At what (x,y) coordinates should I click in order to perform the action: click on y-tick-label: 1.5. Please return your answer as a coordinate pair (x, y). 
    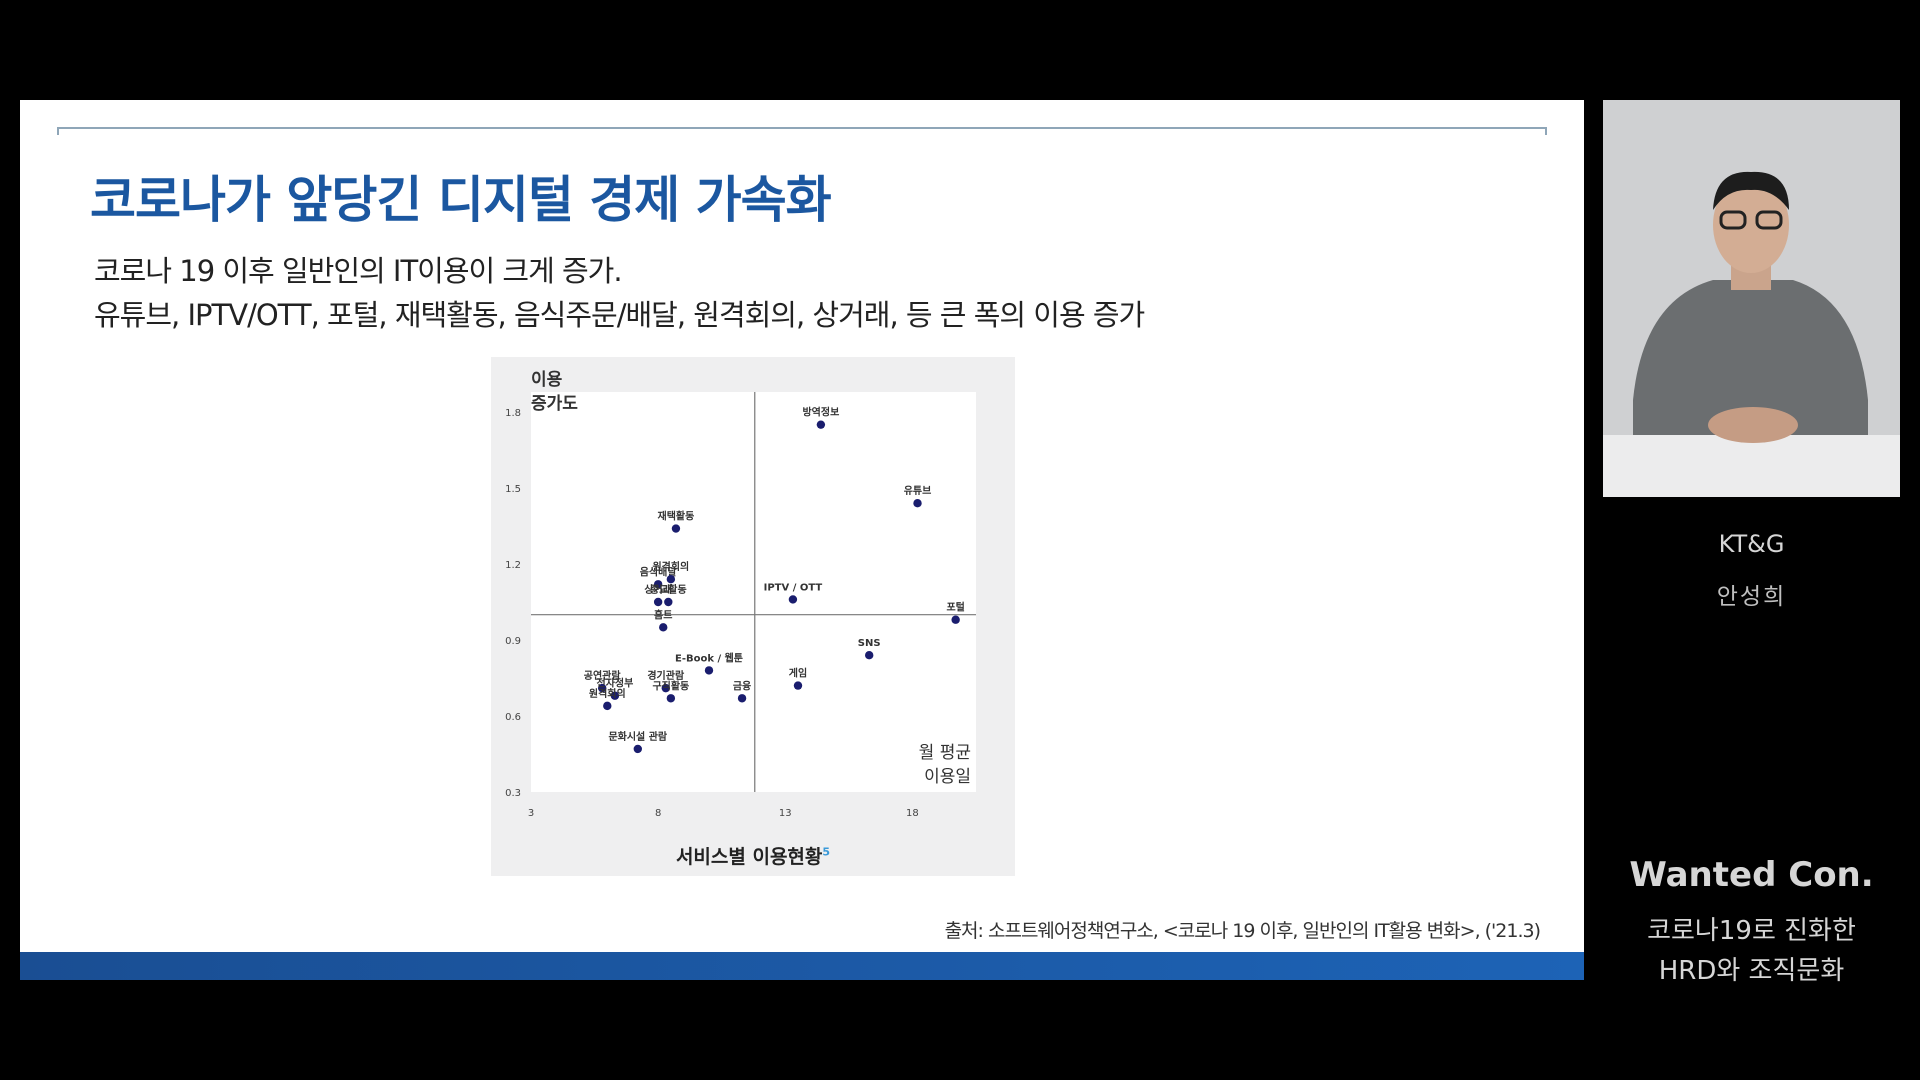
    Looking at the image, I should click on (513, 489).